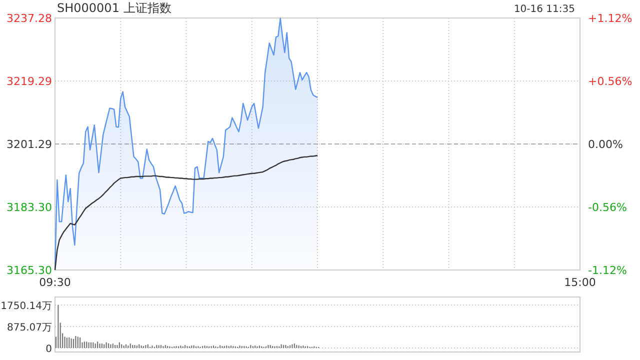 The width and height of the screenshot is (640, 360). I want to click on y-tick-label: 3165.30, so click(29, 270).